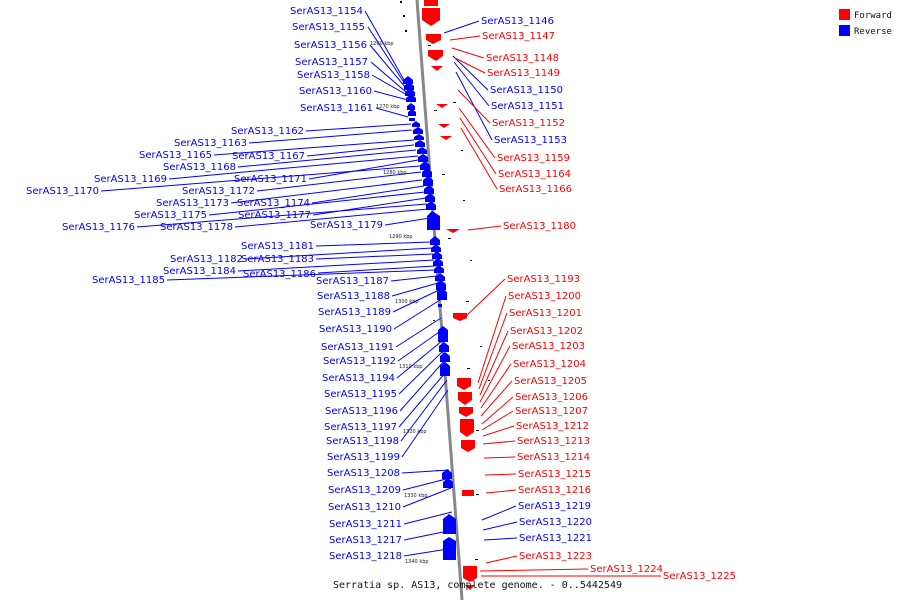  I want to click on gene-label: SerAS13_1187, so click(352, 281).